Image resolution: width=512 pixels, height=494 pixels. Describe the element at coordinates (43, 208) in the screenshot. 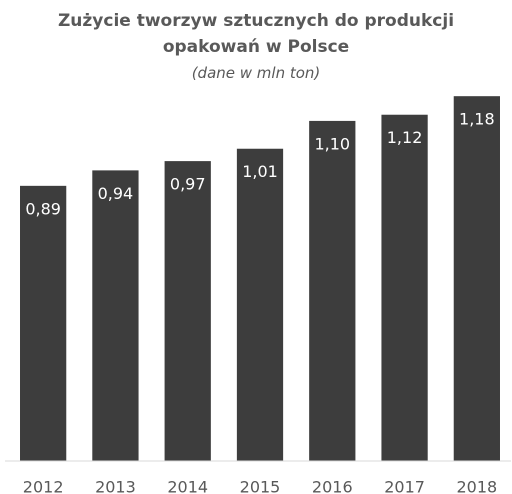

I see `data-label: 0,89` at that location.